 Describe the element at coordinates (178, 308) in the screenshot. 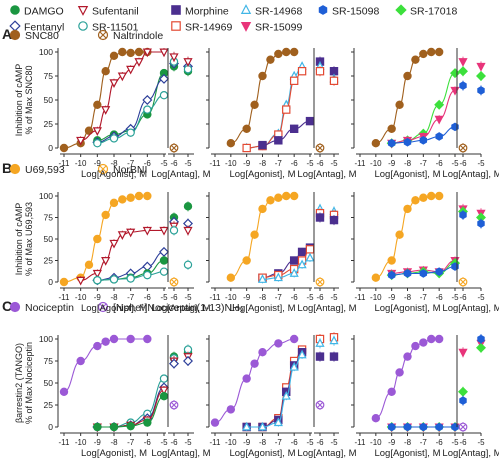

I see `row-c-antagonist-label: [Nphe¹]Nociceptin(1-13)NH₂` at that location.